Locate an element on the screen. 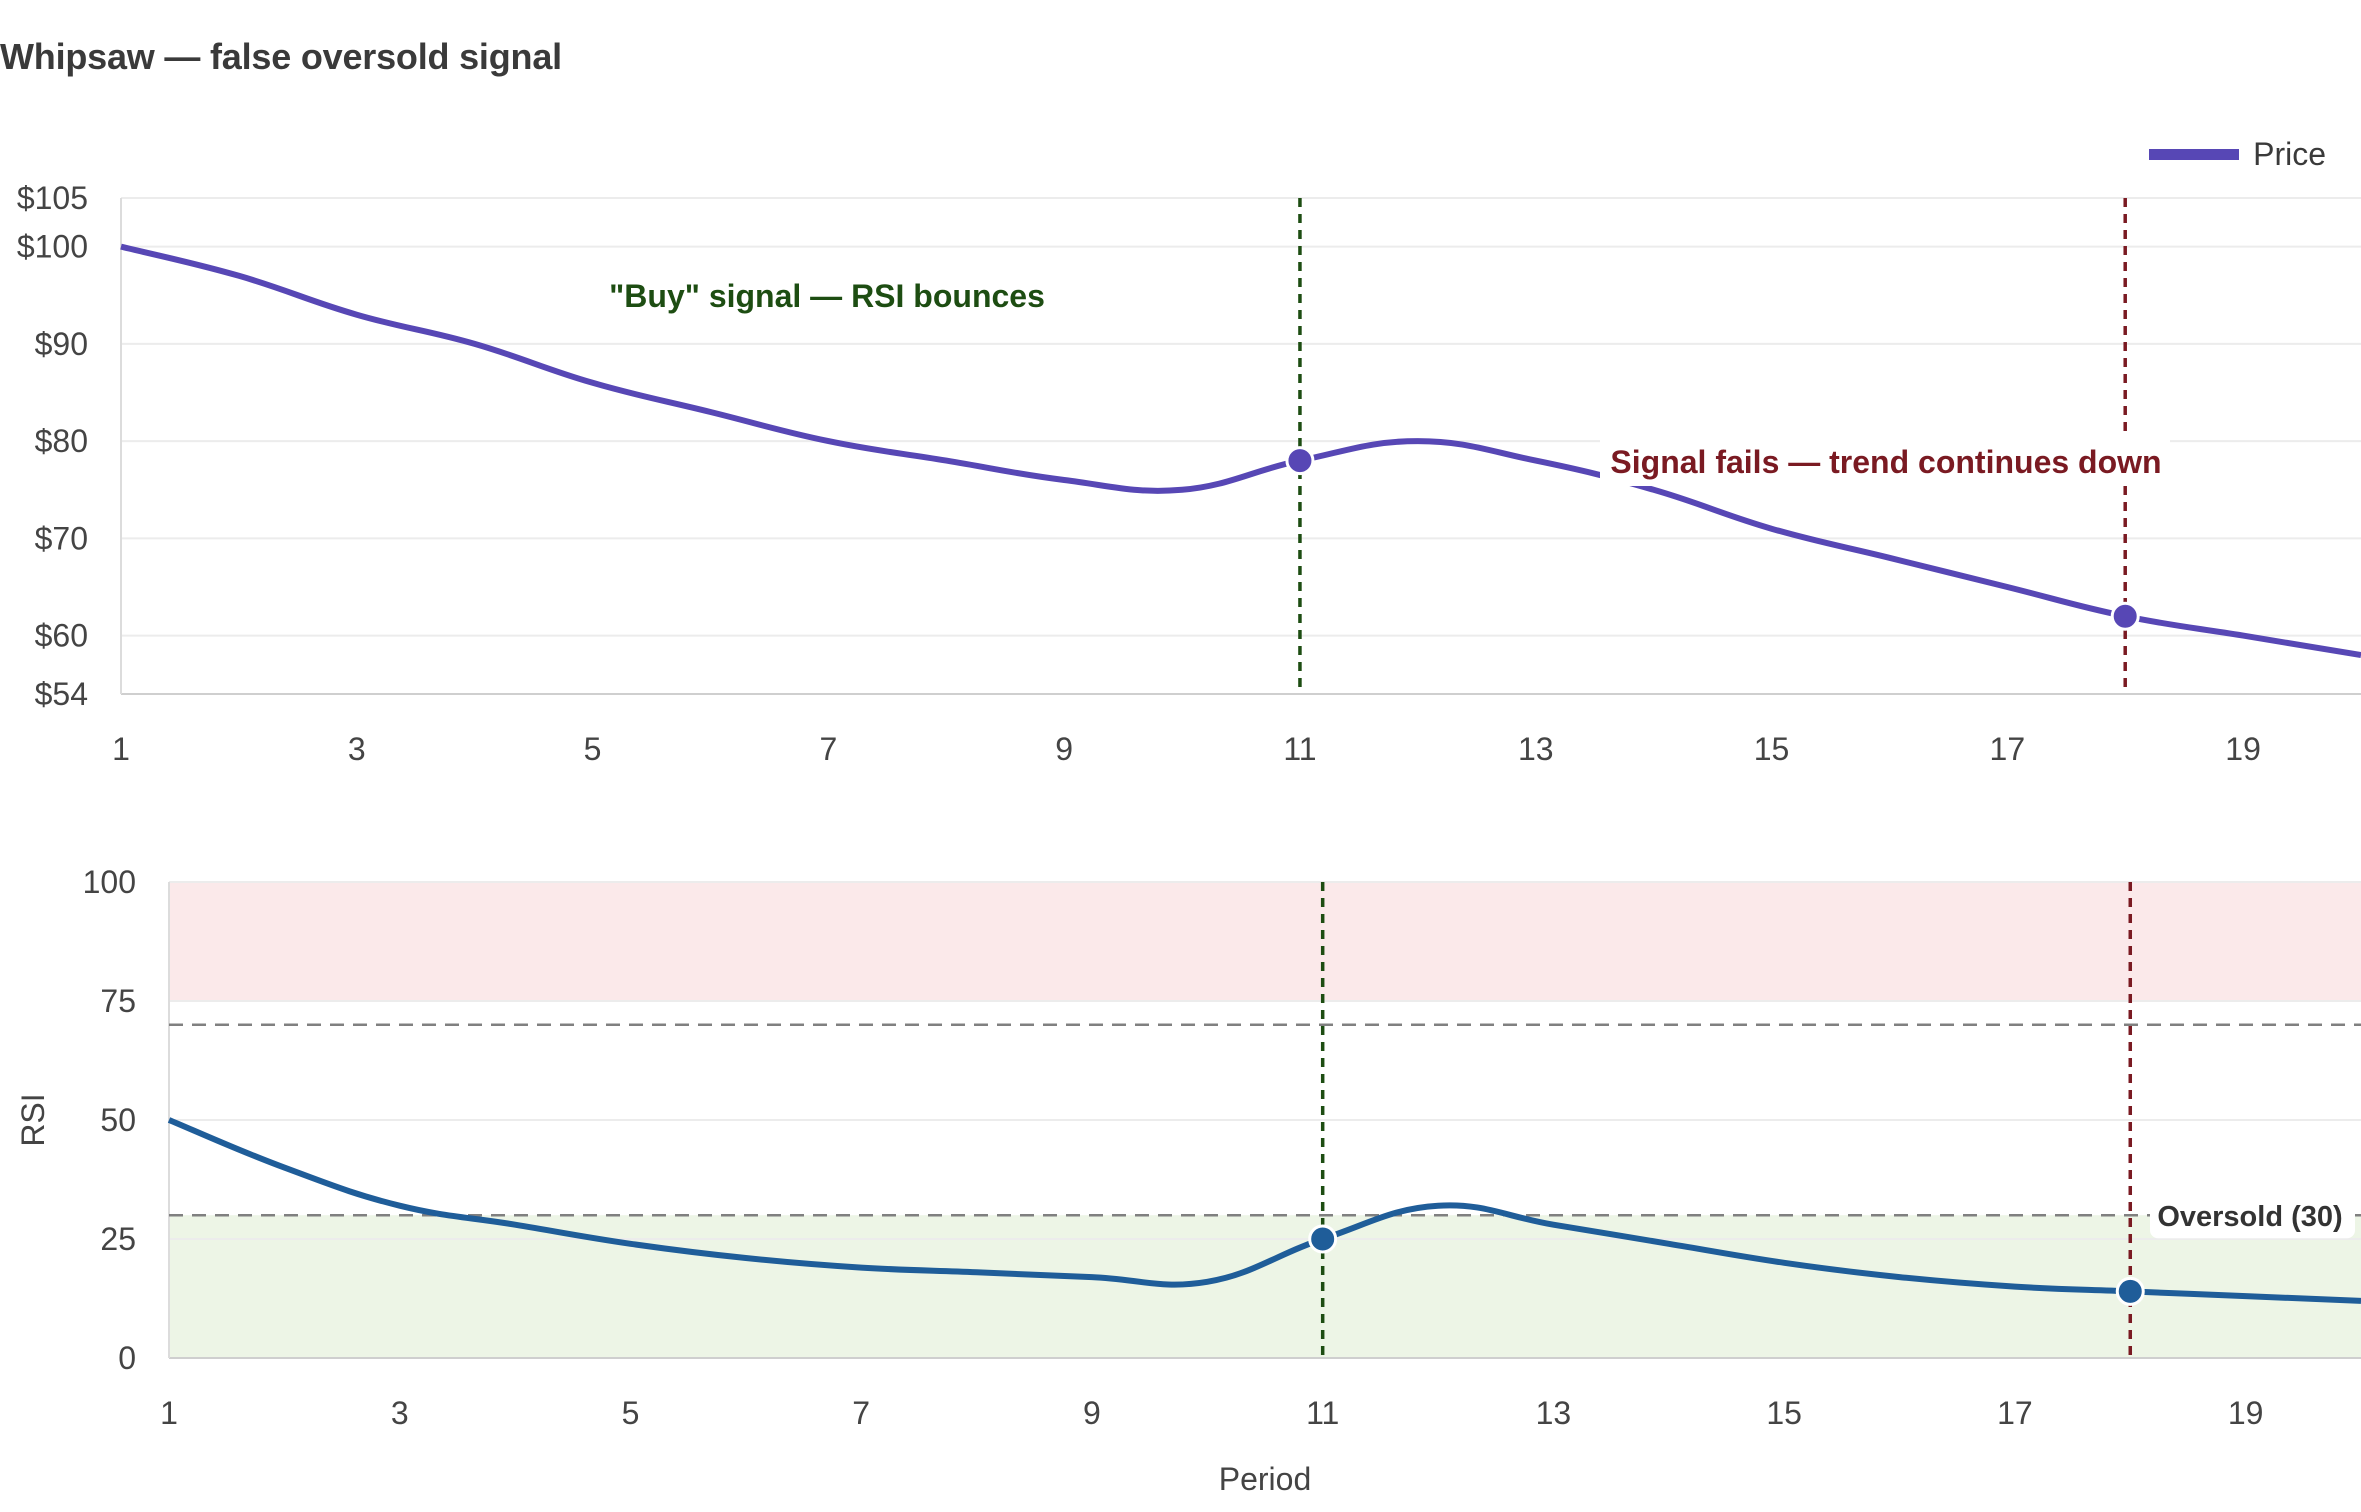  rsi-x-tick-label: 11 is located at coordinates (1322, 1413).